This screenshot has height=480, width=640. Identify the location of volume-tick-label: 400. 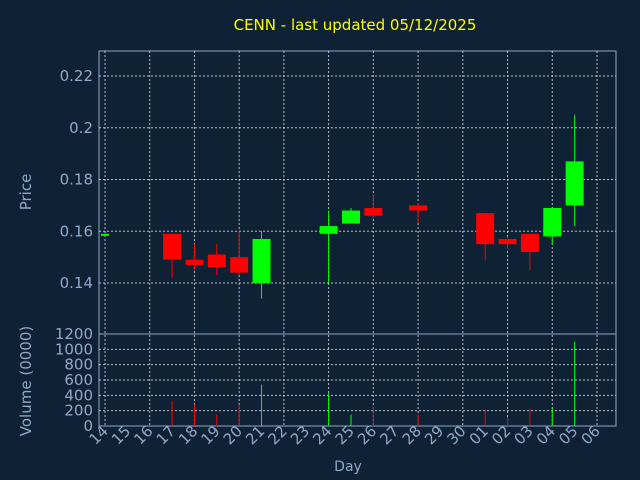
(78, 395).